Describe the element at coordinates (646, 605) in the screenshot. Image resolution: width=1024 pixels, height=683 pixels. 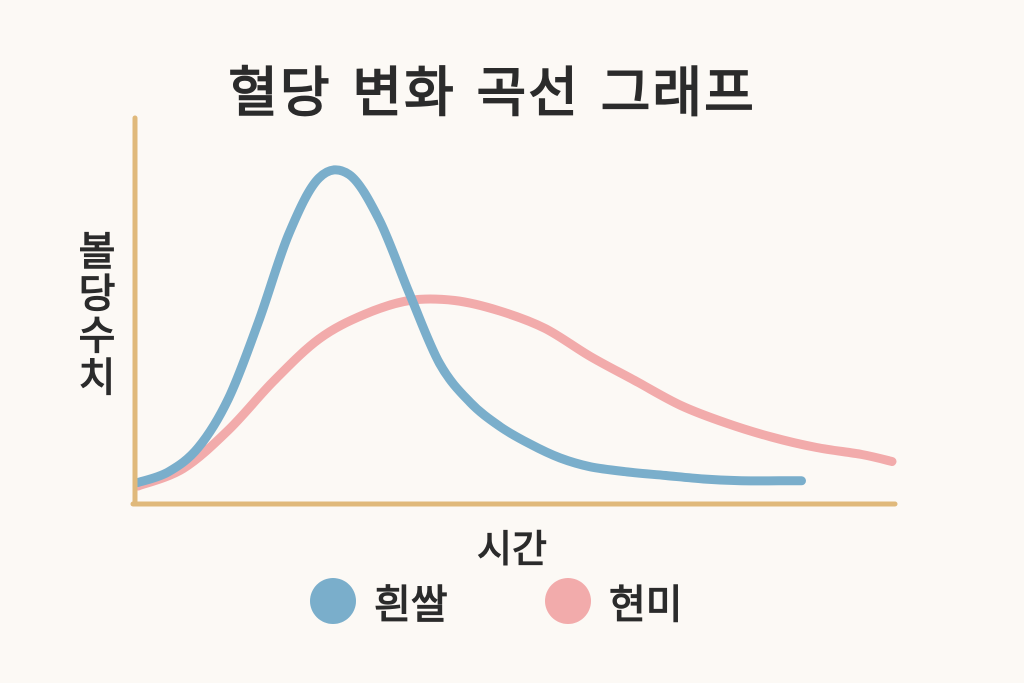
I see `legend-label-series-1: 현미` at that location.